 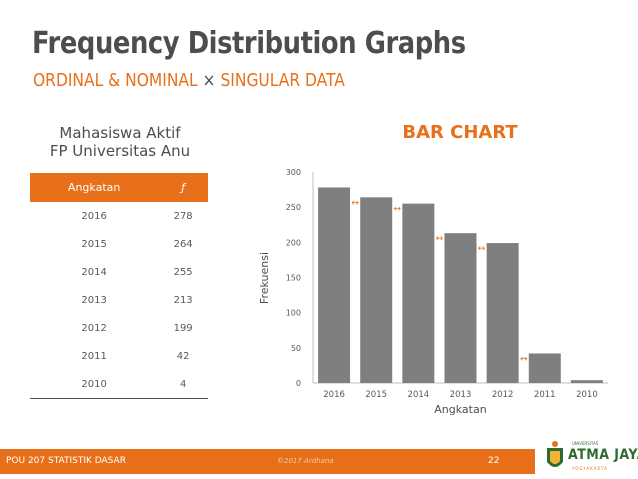 What do you see at coordinates (120, 133) in the screenshot?
I see `table-title-line1: Mahasiswa Aktif` at bounding box center [120, 133].